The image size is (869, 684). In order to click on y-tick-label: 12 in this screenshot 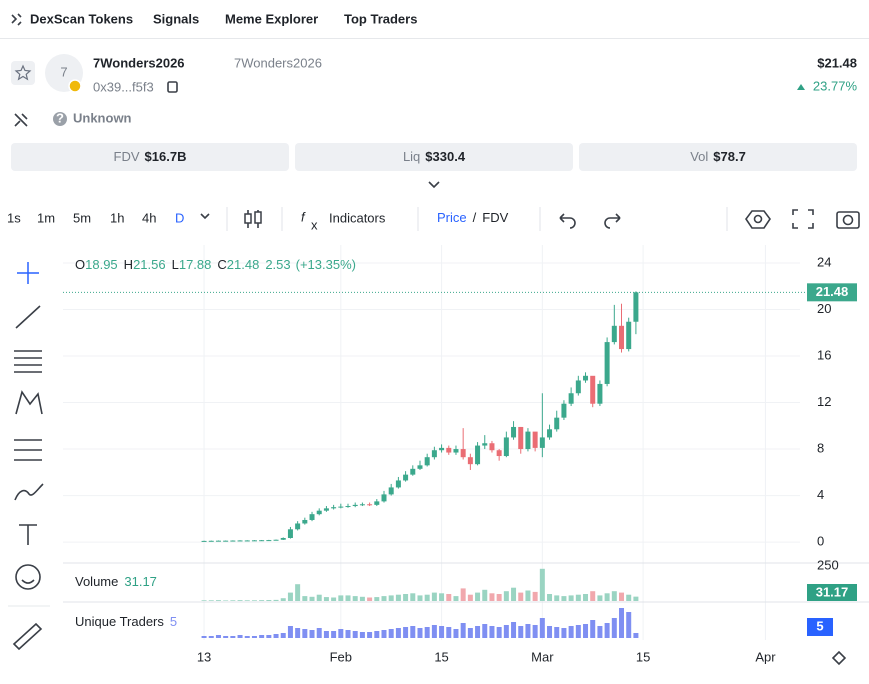, I will do `click(824, 401)`.